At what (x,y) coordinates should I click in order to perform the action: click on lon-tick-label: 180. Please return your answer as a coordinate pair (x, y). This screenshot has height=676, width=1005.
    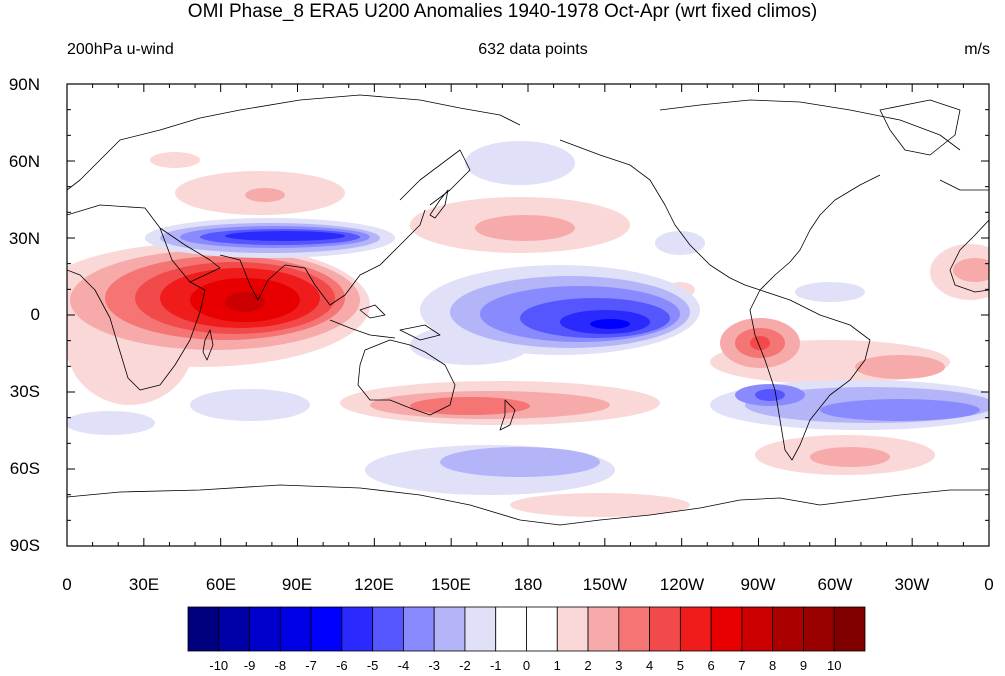
    Looking at the image, I should click on (528, 584).